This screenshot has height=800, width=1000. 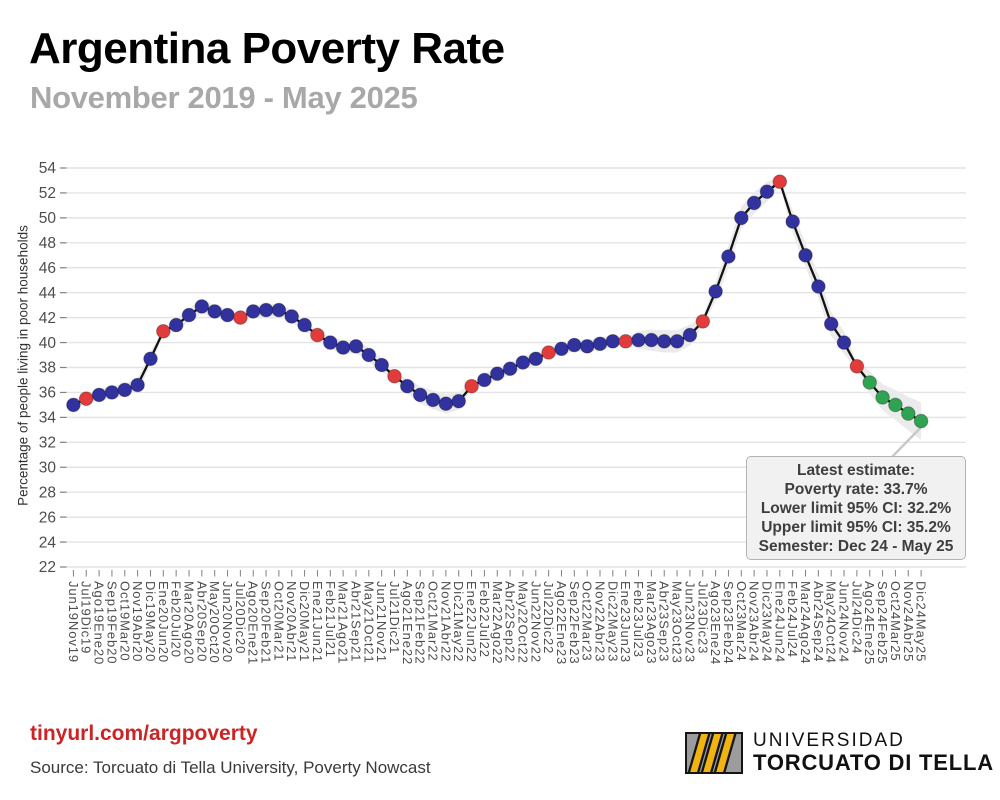 What do you see at coordinates (144, 733) in the screenshot?
I see `tinyurl-link: tinyurl.com/argpoverty` at bounding box center [144, 733].